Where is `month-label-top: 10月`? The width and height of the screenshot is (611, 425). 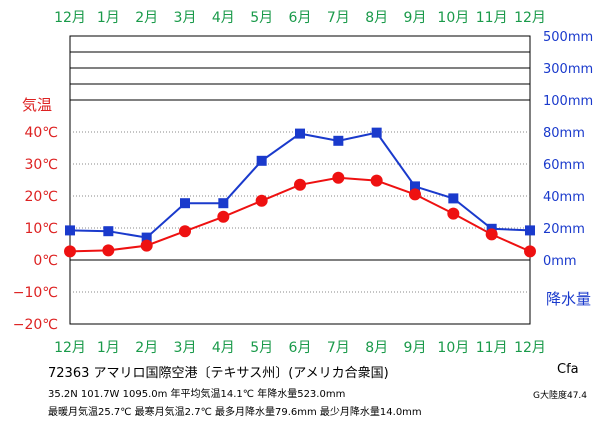 month-label-top: 10月 is located at coordinates (453, 18).